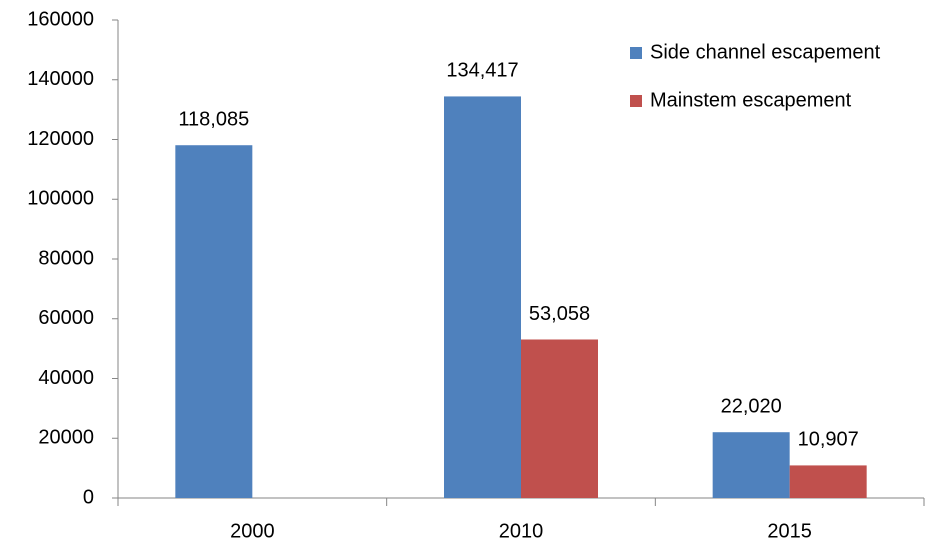 The width and height of the screenshot is (925, 545). I want to click on data-label: 10,907, so click(828, 440).